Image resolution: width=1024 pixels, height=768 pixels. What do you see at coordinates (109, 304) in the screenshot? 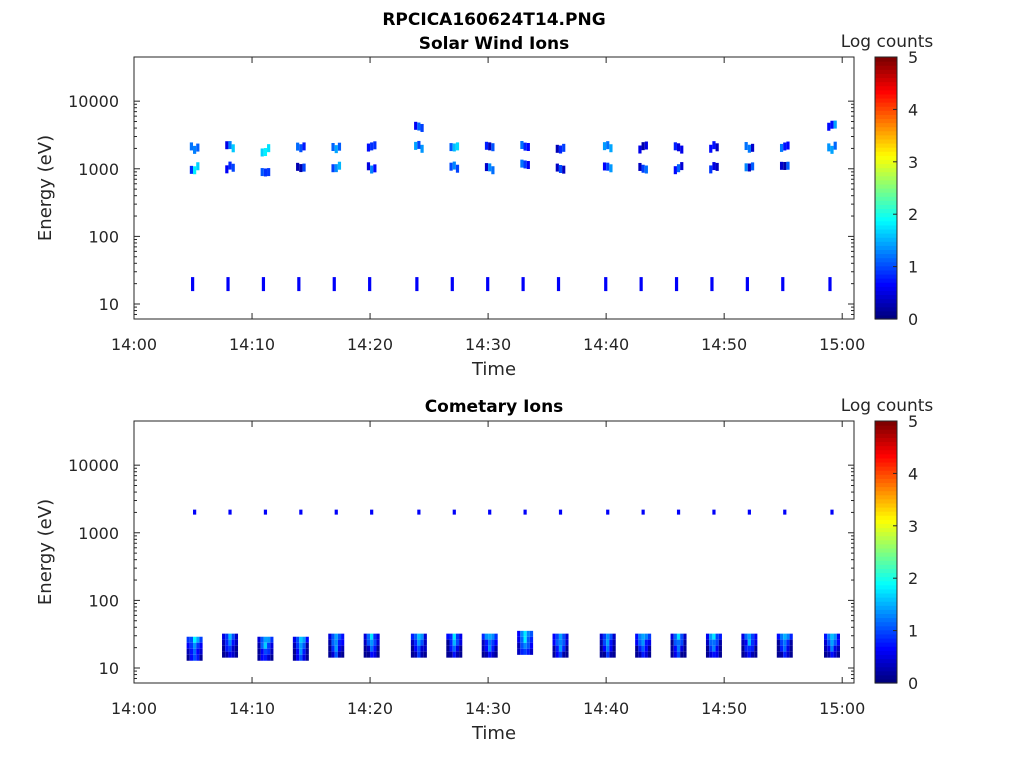
I see `y-tick-label: 10` at bounding box center [109, 304].